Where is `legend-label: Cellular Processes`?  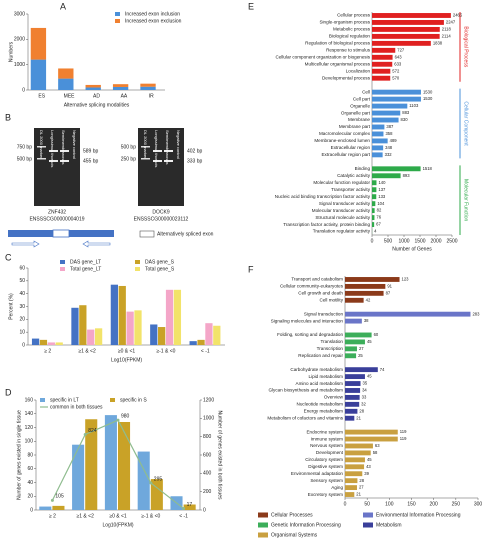 legend-label: Cellular Processes is located at coordinates (292, 515).